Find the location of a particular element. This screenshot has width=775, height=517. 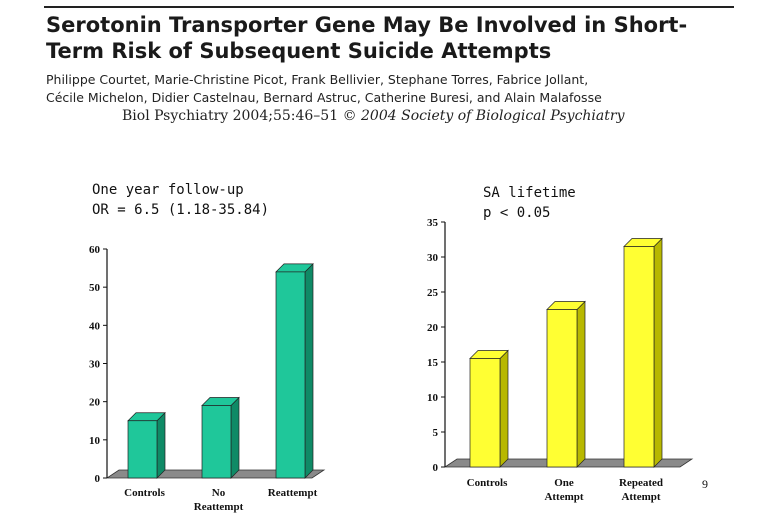

right-y-tick-label: 20 is located at coordinates (433, 328).